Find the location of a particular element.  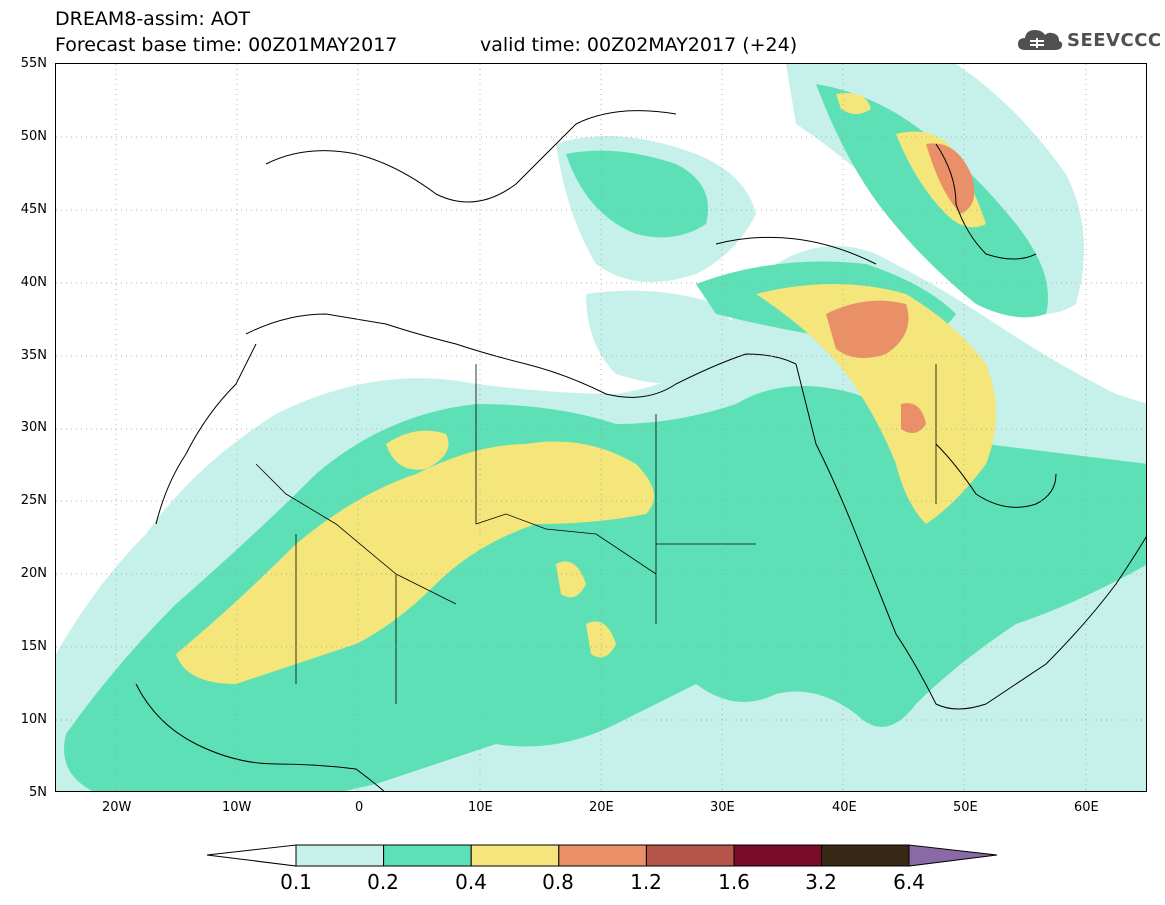

lon-tick-label: 20W is located at coordinates (117, 807).